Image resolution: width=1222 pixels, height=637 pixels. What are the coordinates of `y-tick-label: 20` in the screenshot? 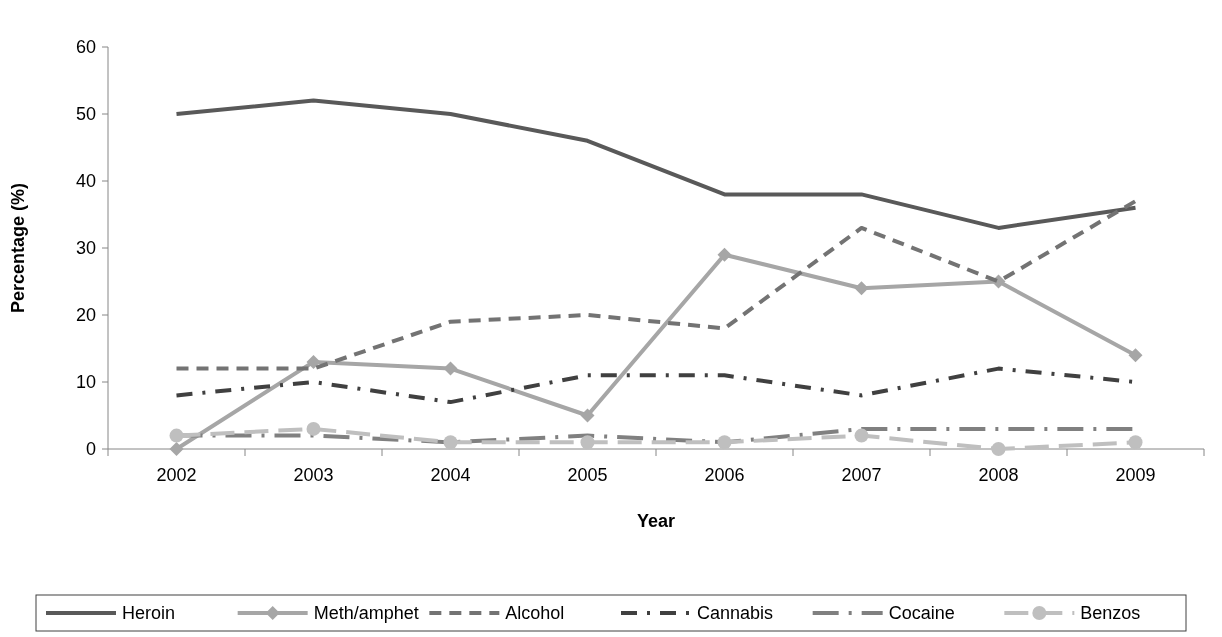 It's located at (85, 315).